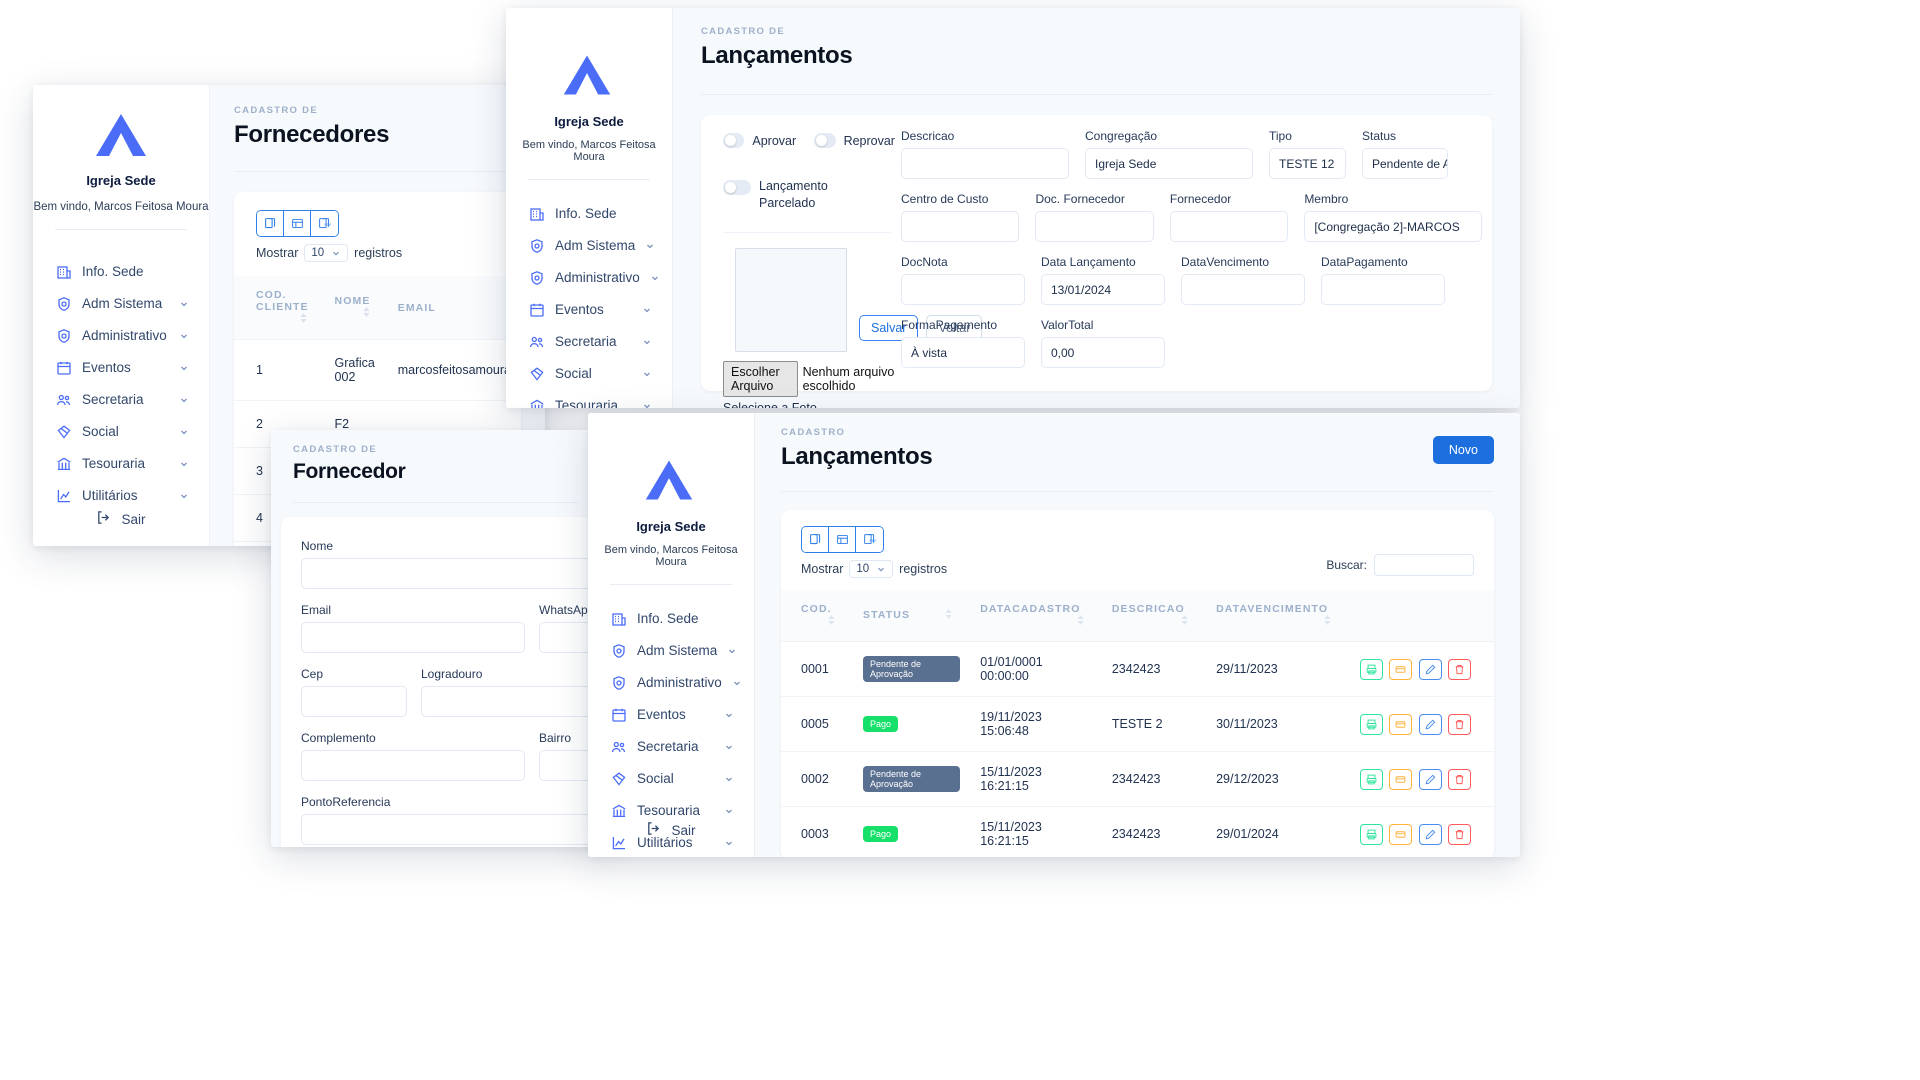 This screenshot has height=1080, width=1920. Describe the element at coordinates (889, 328) in the screenshot. I see `save-button: Salvar` at that location.